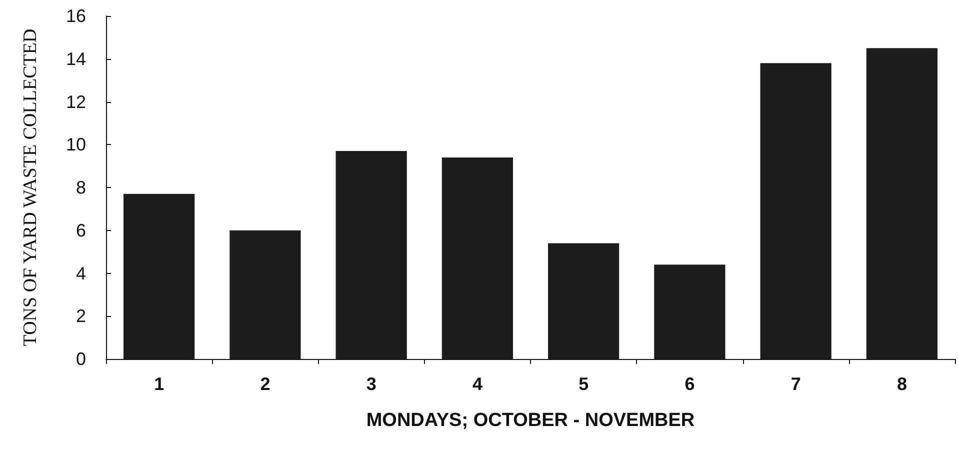 The image size is (959, 453). Describe the element at coordinates (81, 273) in the screenshot. I see `y-tick-label: 4` at that location.